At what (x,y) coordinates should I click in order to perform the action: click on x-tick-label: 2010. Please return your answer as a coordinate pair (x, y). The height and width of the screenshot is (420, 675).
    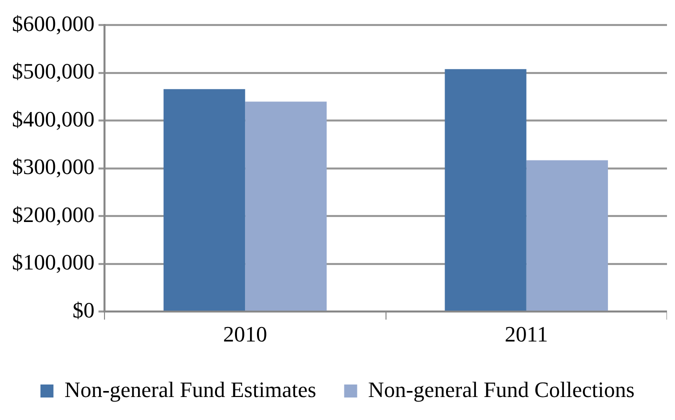
    Looking at the image, I should click on (245, 334).